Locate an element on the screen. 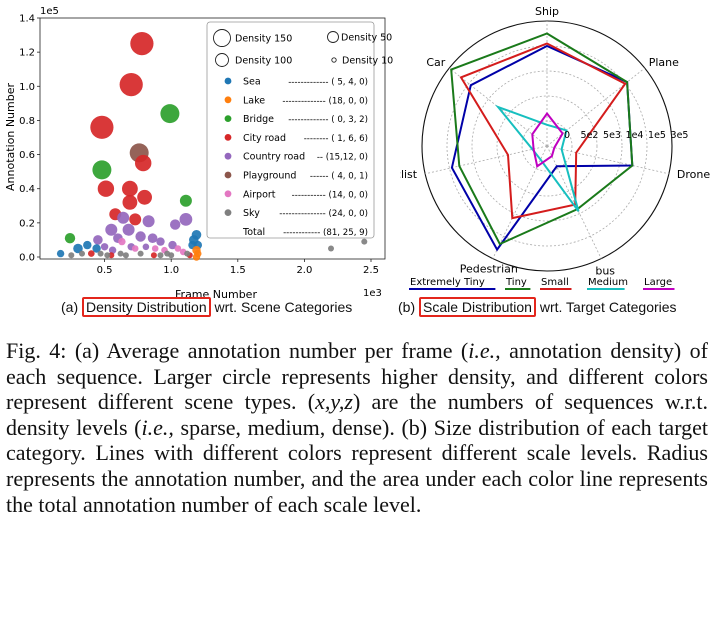 This screenshot has height=617, width=718. category-counts: -- (15,12, 0) is located at coordinates (342, 158).